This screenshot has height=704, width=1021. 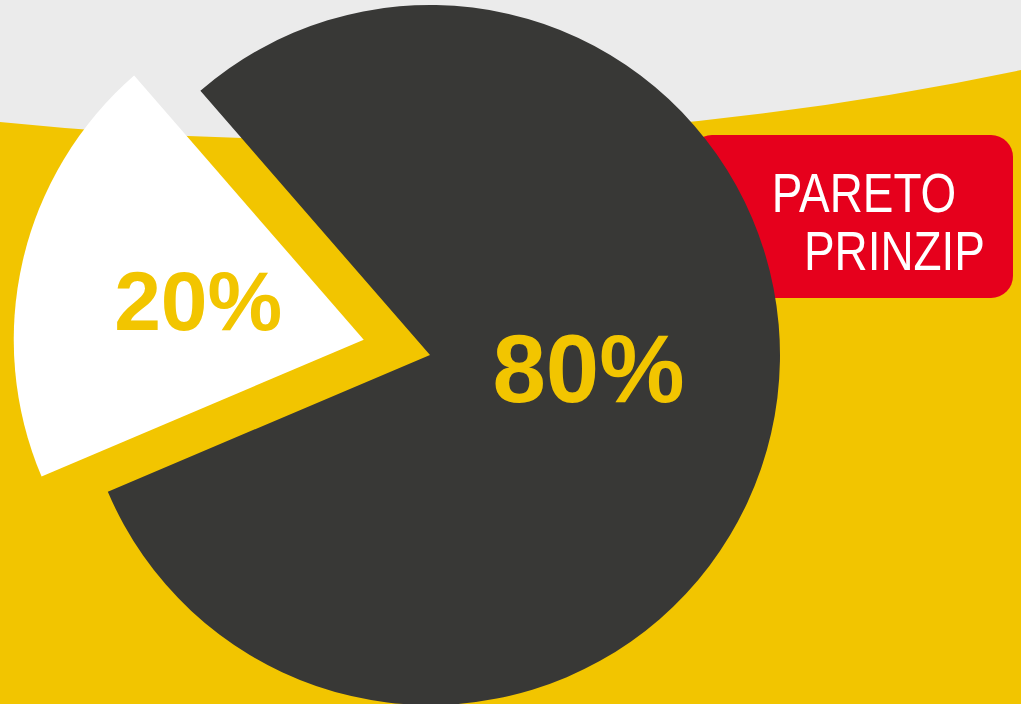 I want to click on data-label: 20%, so click(x=198, y=301).